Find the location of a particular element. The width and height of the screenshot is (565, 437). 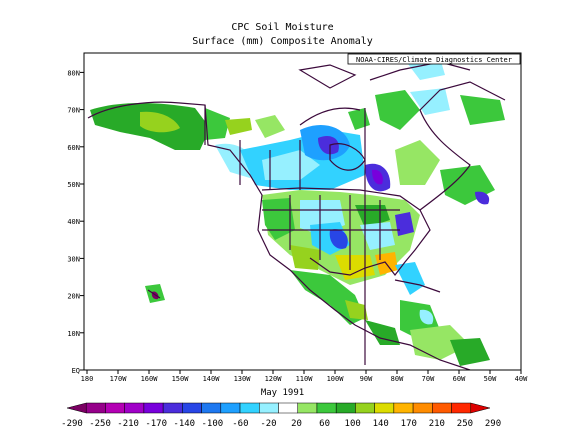

colorbar-label: -60 is located at coordinates (240, 424).